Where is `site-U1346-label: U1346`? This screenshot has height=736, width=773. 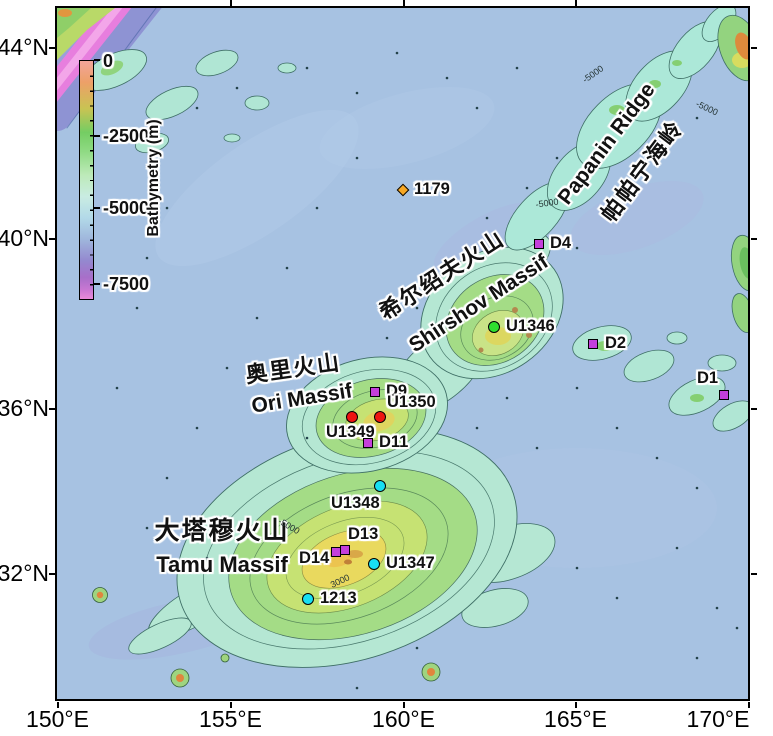 site-U1346-label: U1346 is located at coordinates (530, 326).